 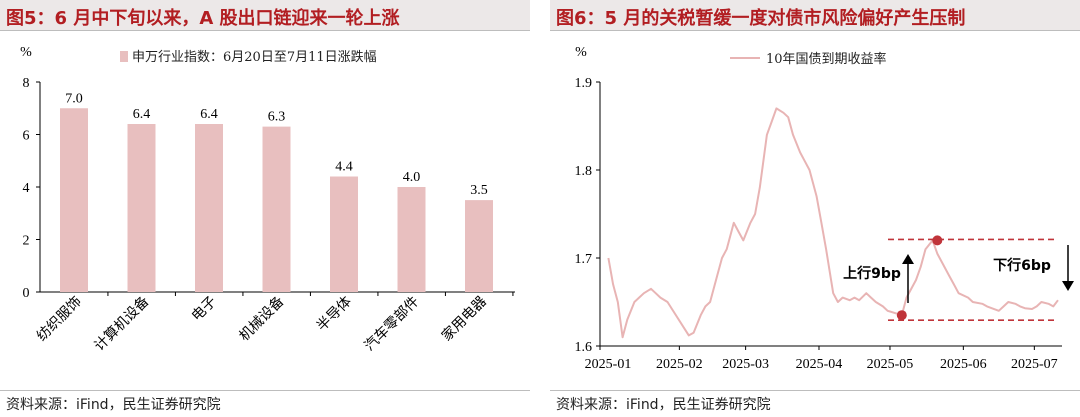 What do you see at coordinates (26, 293) in the screenshot?
I see `y-tick-label: 0` at bounding box center [26, 293].